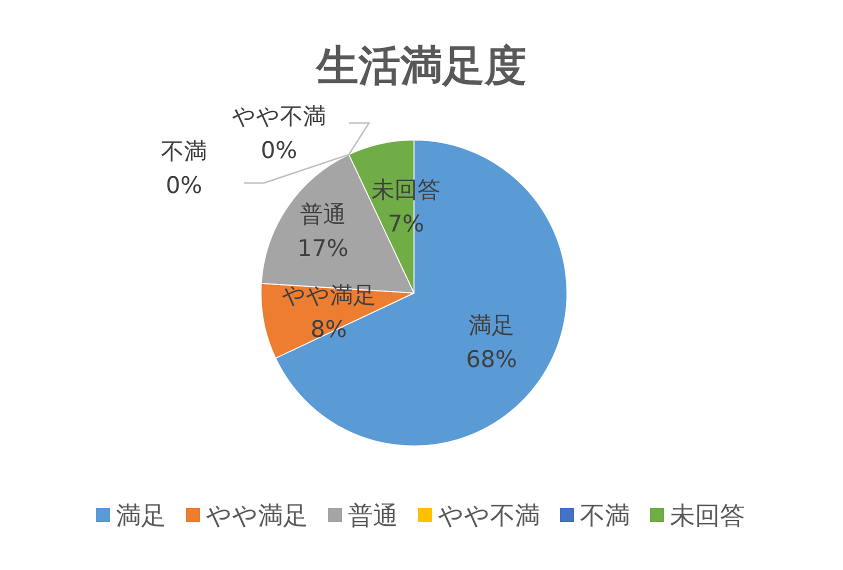 The width and height of the screenshot is (843, 570). What do you see at coordinates (373, 515) in the screenshot?
I see `legend-label: 普通` at bounding box center [373, 515].